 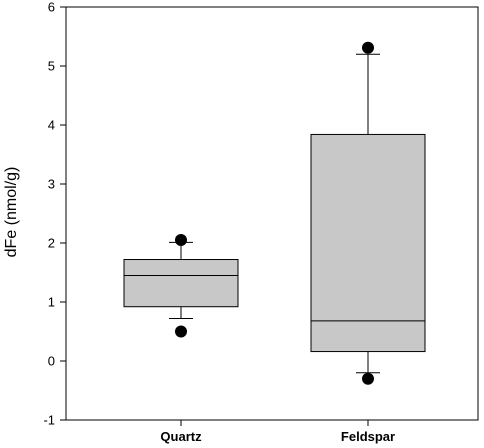 What do you see at coordinates (181, 283) in the screenshot?
I see `box-quartz` at bounding box center [181, 283].